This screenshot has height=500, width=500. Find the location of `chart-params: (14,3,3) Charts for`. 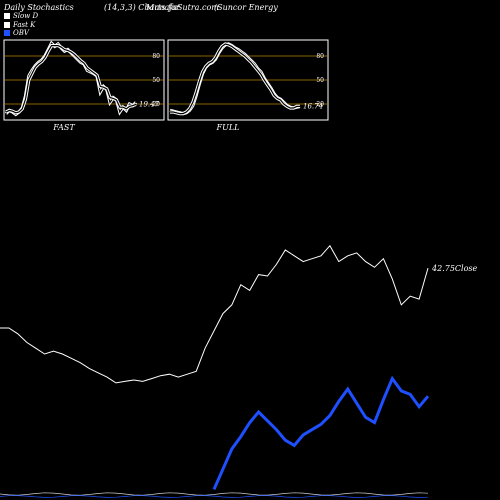

chart-params: (14,3,3) Charts for is located at coordinates (142, 7).